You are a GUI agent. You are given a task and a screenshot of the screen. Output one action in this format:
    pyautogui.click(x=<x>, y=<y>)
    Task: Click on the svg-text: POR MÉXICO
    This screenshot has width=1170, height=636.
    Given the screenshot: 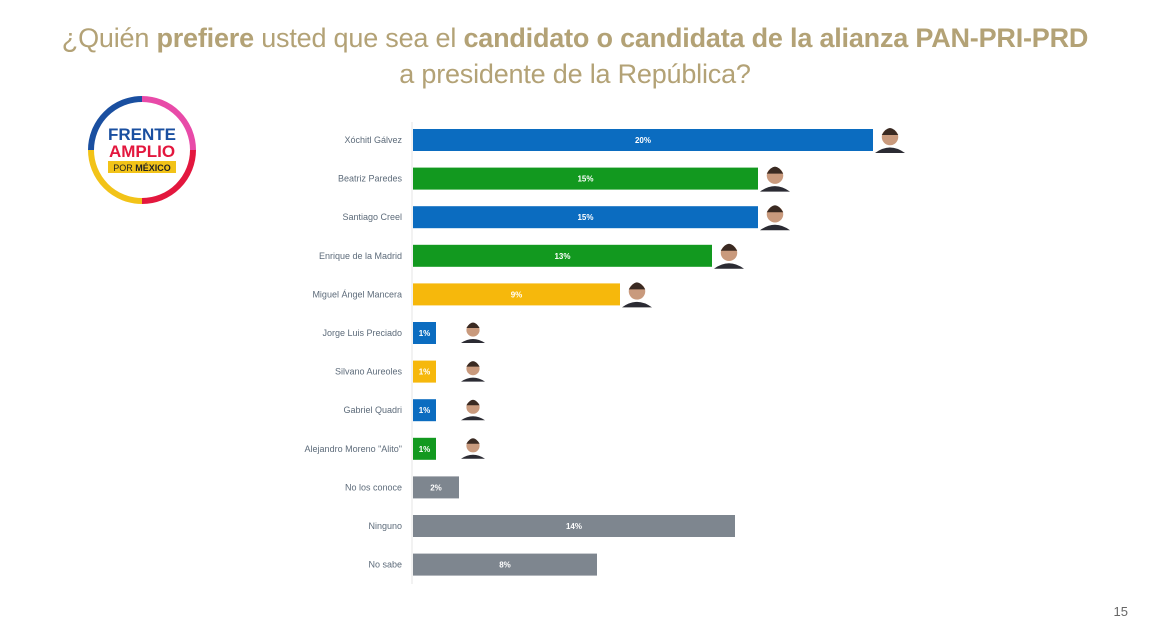 What is the action you would take?
    pyautogui.click(x=142, y=168)
    